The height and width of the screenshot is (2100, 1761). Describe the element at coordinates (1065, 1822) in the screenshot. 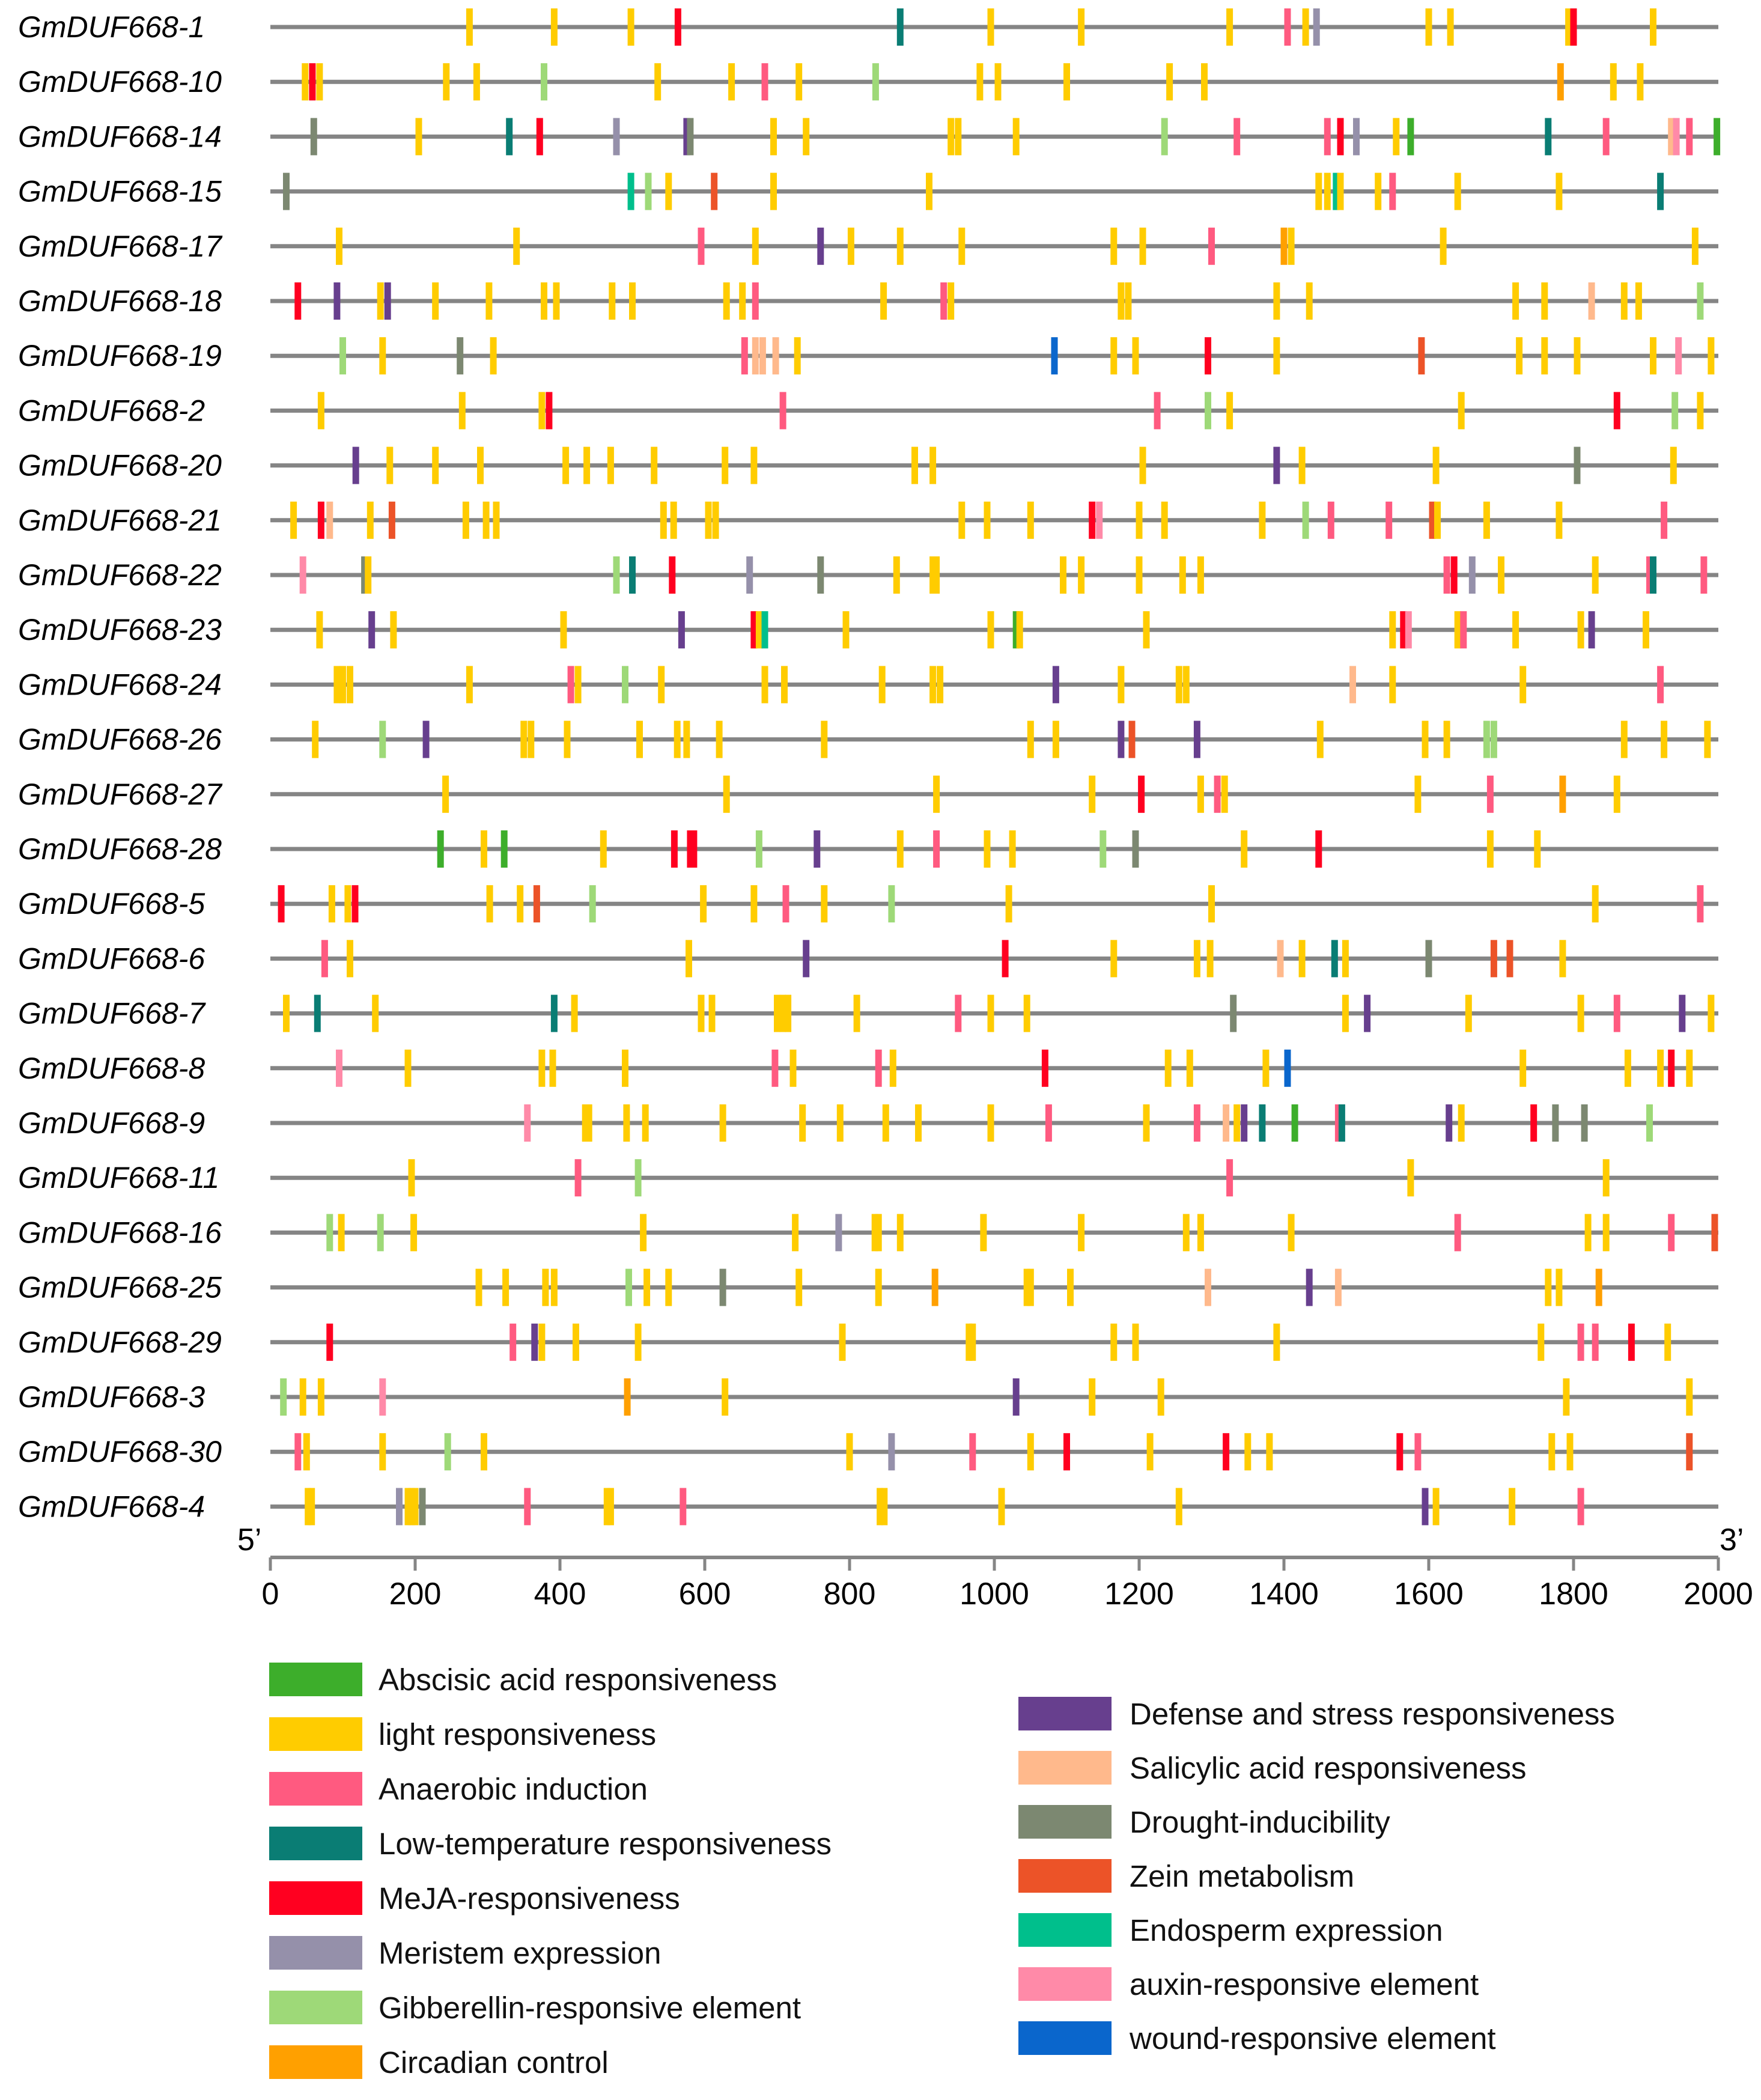

I see `legend-swatch` at that location.